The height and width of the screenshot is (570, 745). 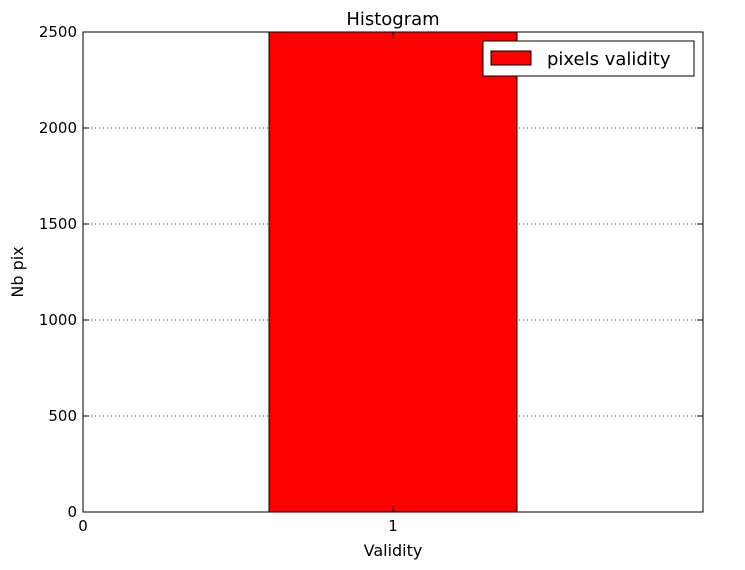 What do you see at coordinates (392, 19) in the screenshot?
I see `chart-title: Histogram` at bounding box center [392, 19].